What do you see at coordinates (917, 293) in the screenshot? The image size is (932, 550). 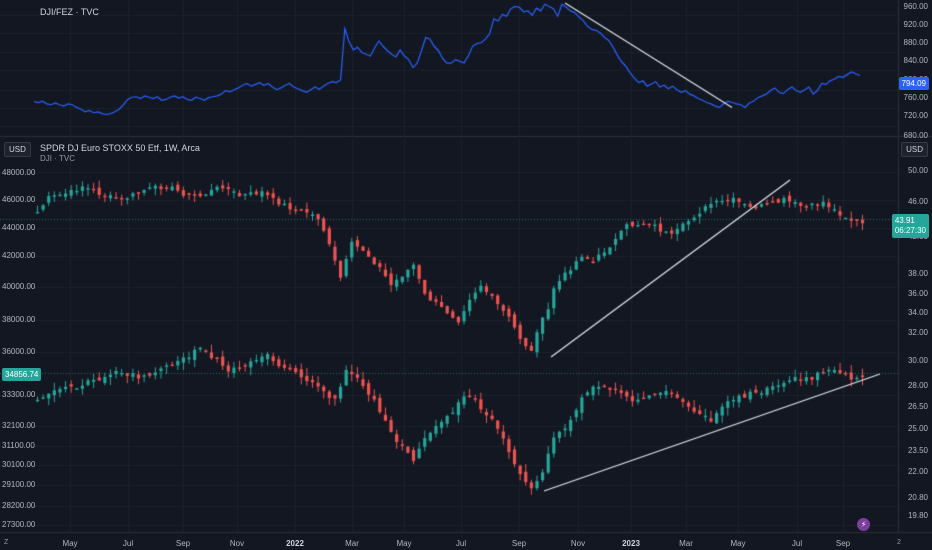 I see `fez-axis-tick: 36.00` at bounding box center [917, 293].